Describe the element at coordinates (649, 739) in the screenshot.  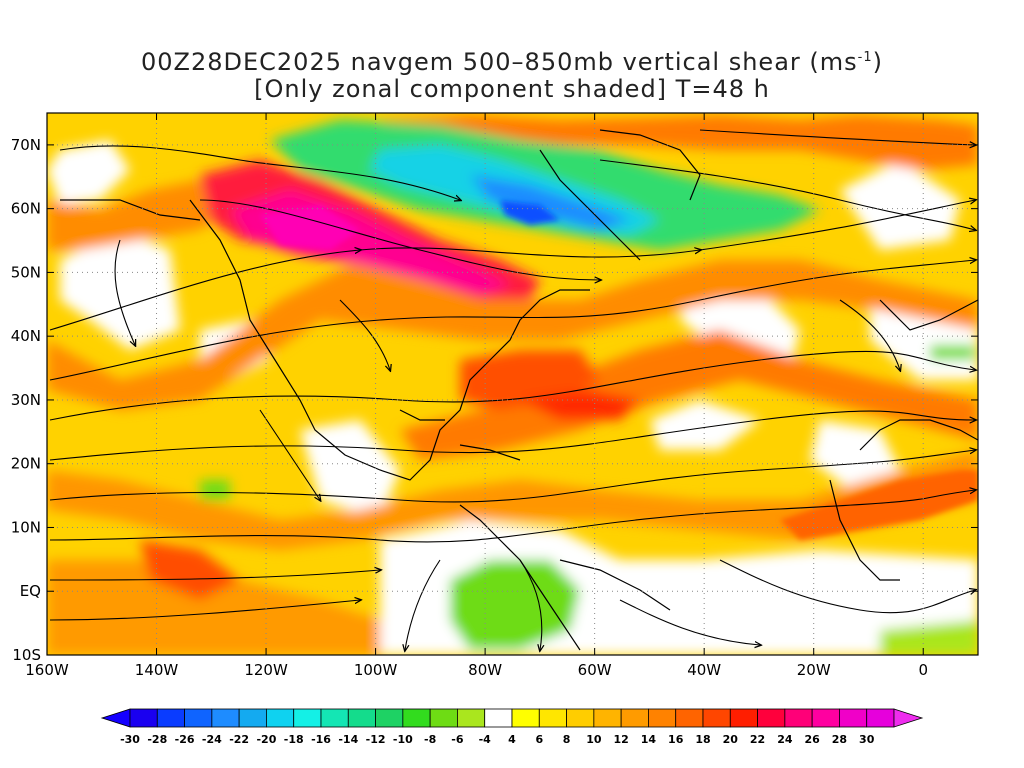
I see `colorbar-label: 14` at that location.